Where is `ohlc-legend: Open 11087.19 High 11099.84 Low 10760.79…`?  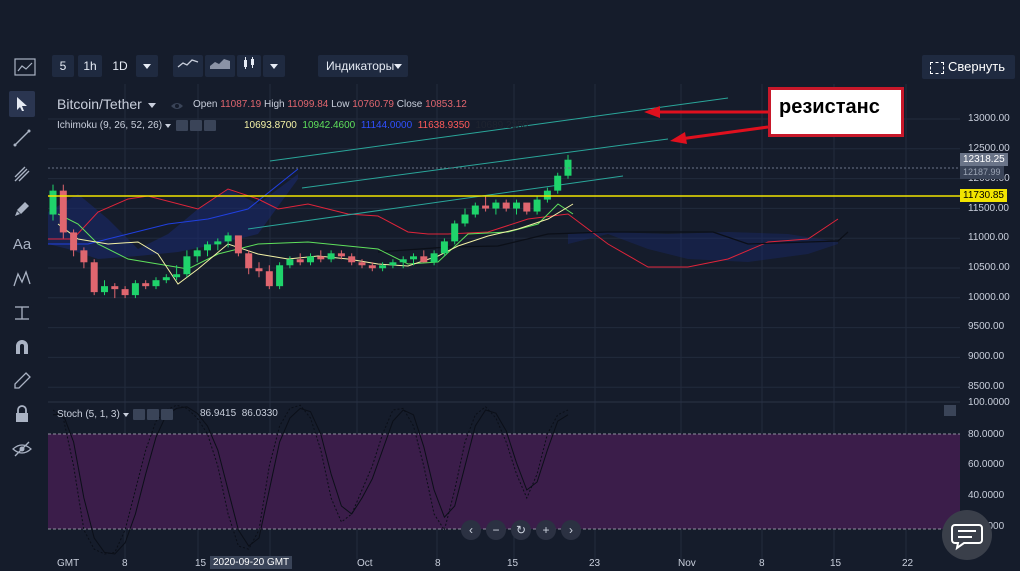
ohlc-legend: Open 11087.19 High 11099.84 Low 10760.79… is located at coordinates (330, 104).